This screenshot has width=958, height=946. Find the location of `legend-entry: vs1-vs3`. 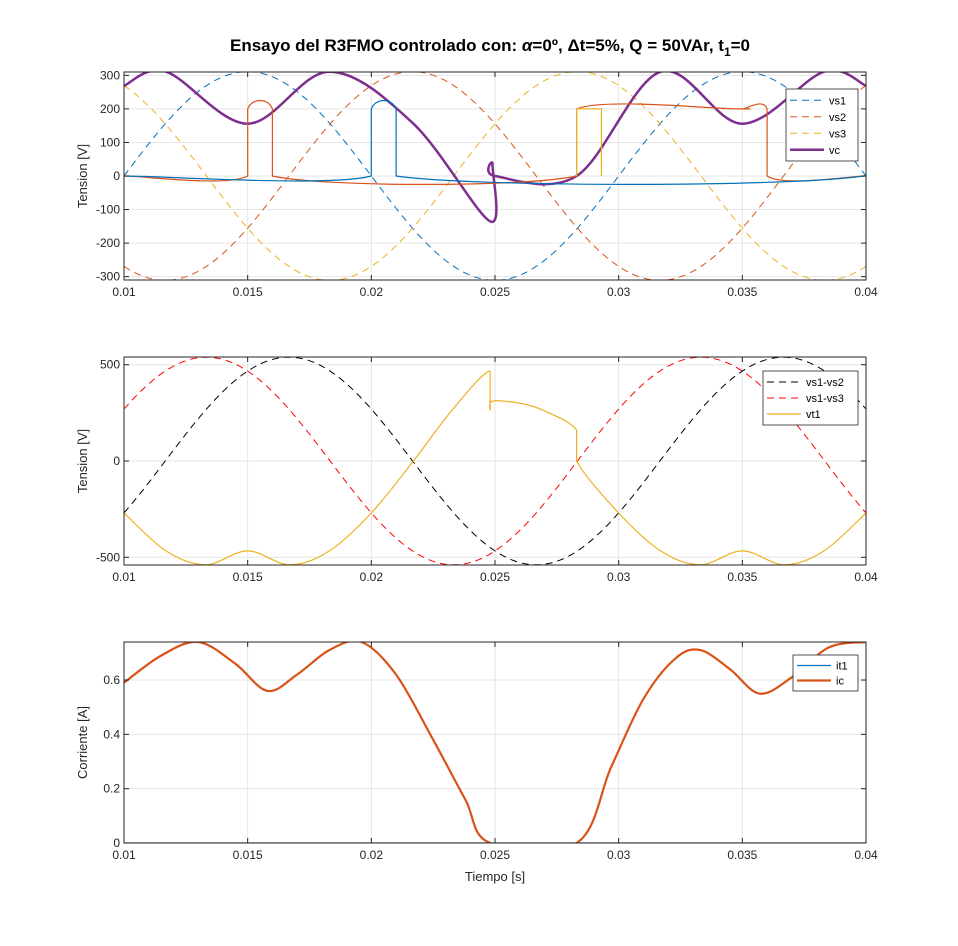

legend-entry: vs1-vs3 is located at coordinates (825, 399).